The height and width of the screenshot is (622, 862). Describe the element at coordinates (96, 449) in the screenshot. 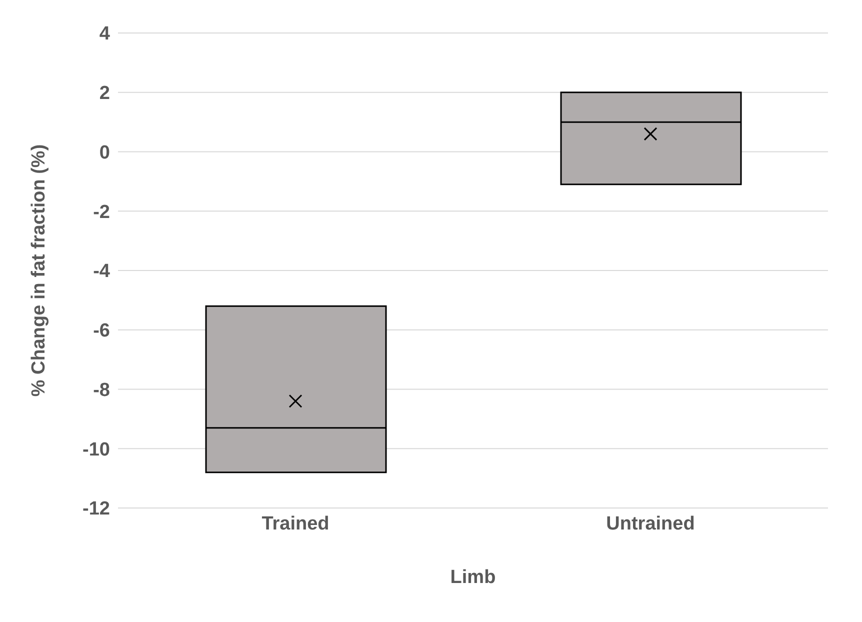

I see `y-tick-label: -10` at that location.